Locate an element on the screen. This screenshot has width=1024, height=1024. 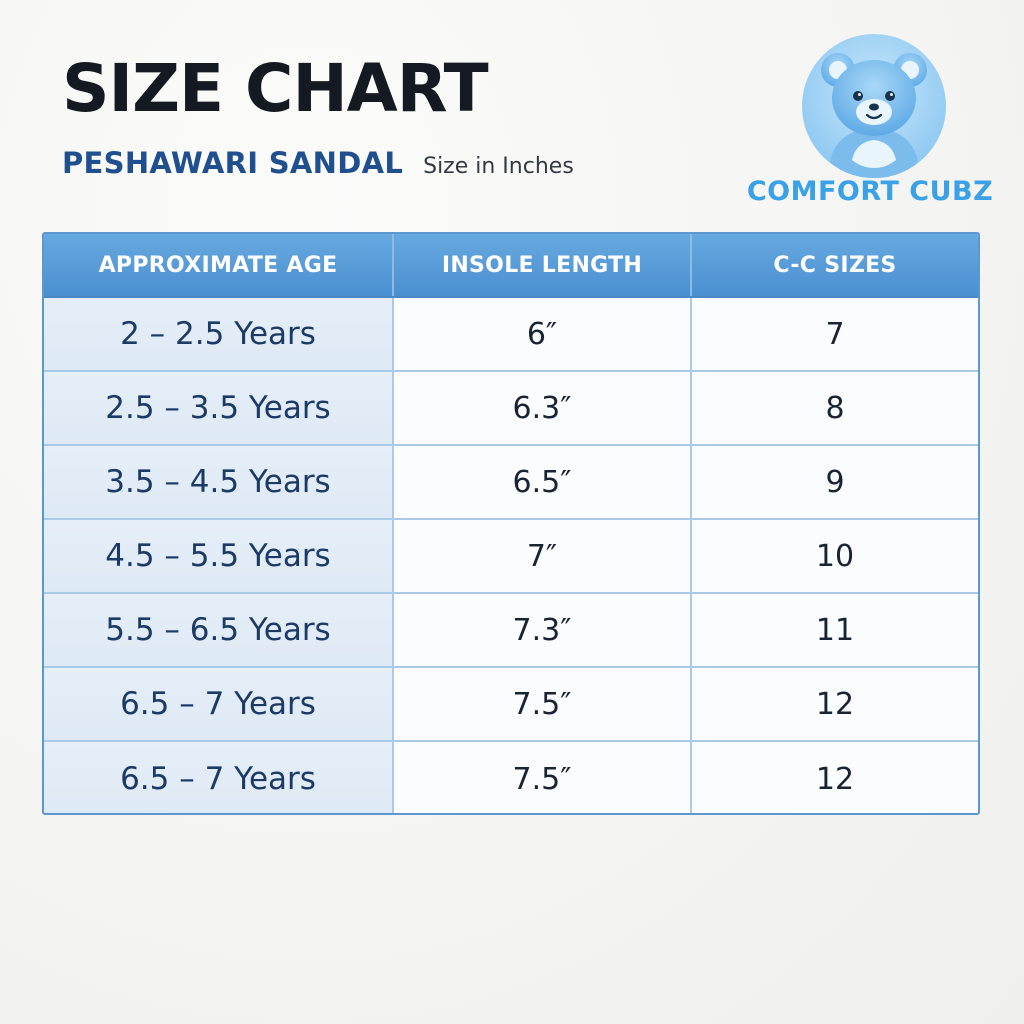
table-row: 2.5 – 3.5 Years 6.3″ 8 is located at coordinates (511, 409).